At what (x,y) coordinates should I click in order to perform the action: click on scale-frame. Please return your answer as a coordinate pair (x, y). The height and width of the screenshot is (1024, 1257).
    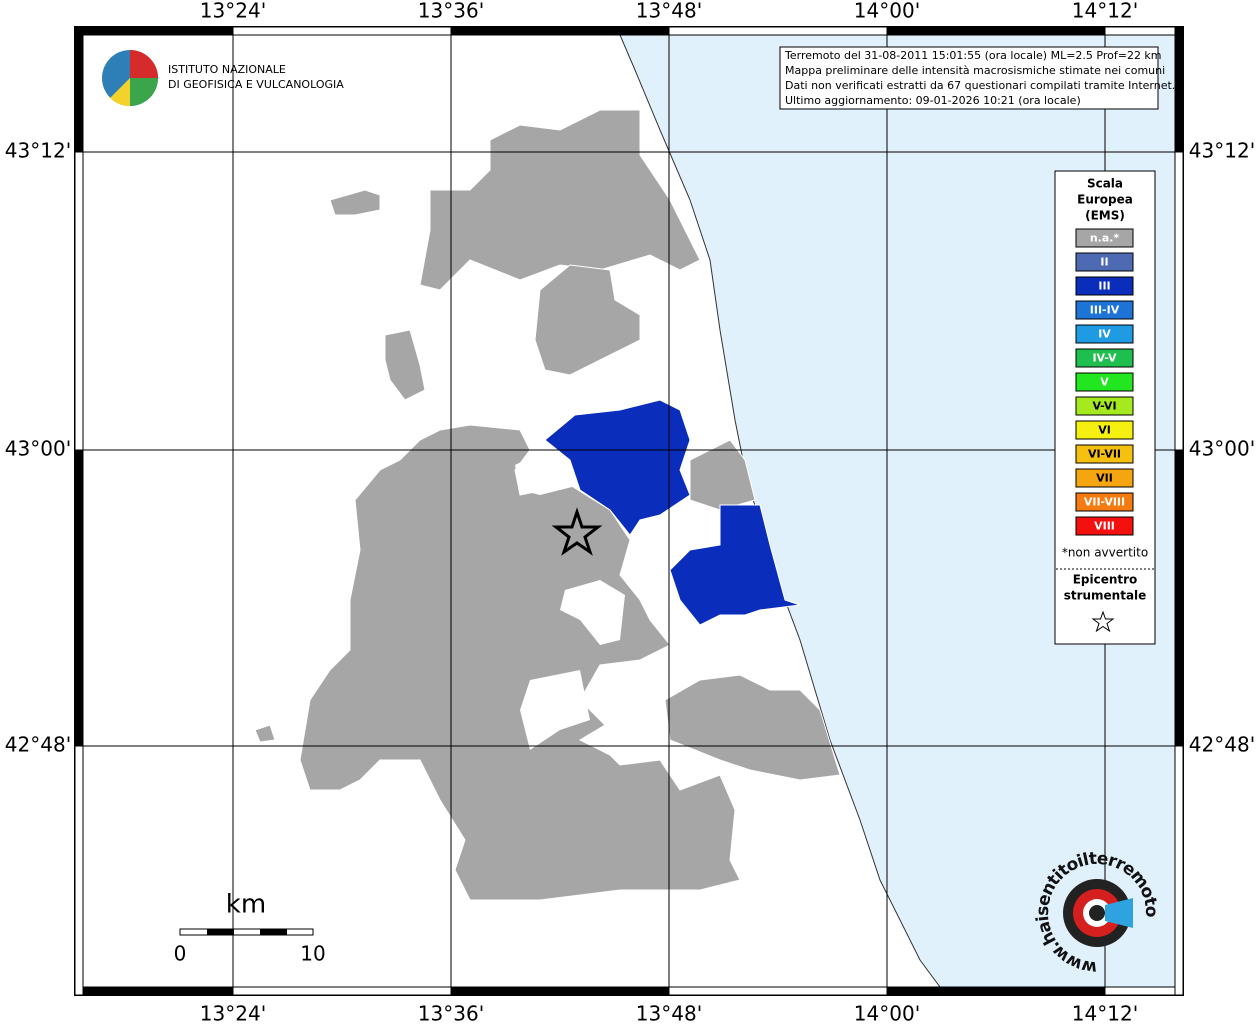
    Looking at the image, I should click on (246, 932).